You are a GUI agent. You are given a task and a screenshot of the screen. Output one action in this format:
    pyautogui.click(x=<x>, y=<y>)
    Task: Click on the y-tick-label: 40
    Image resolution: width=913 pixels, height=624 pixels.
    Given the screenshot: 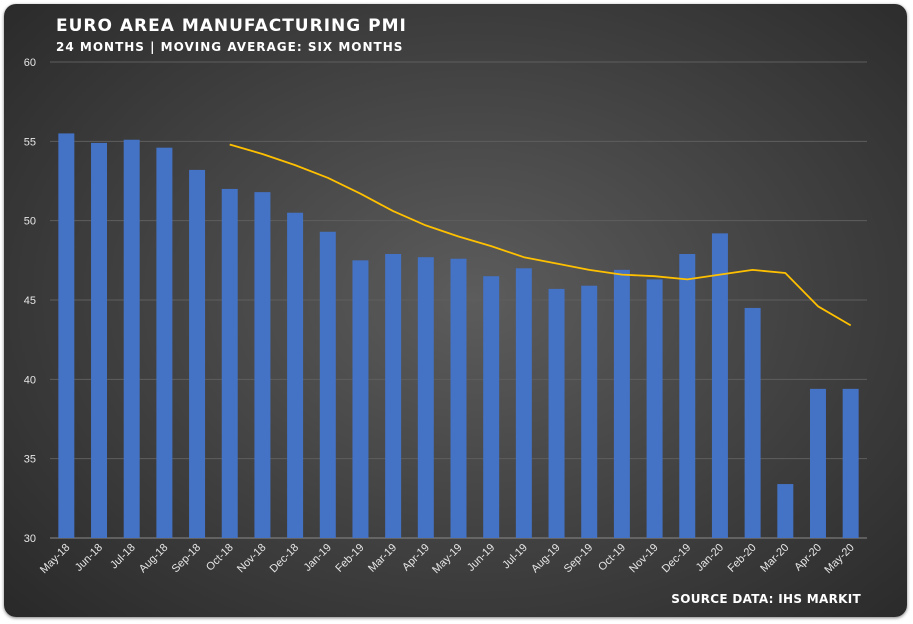 What is the action you would take?
    pyautogui.click(x=30, y=380)
    